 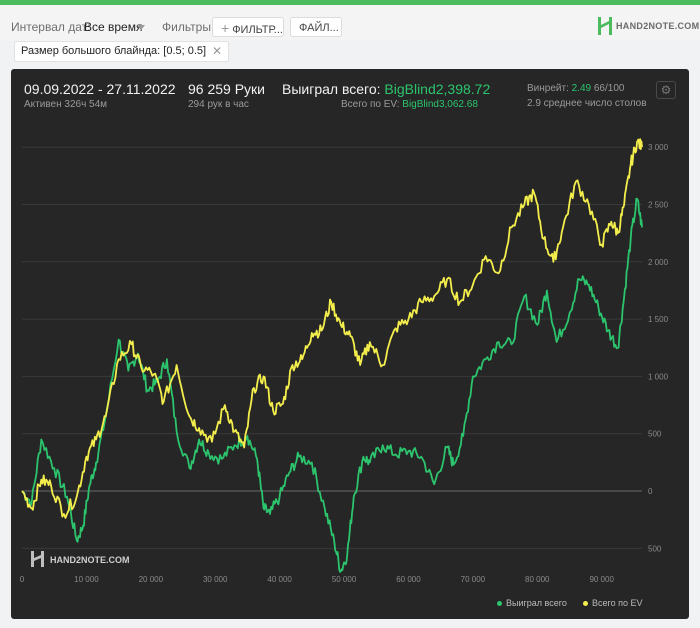 I want to click on hands-per-hour: 294 рук в час, so click(x=218, y=104).